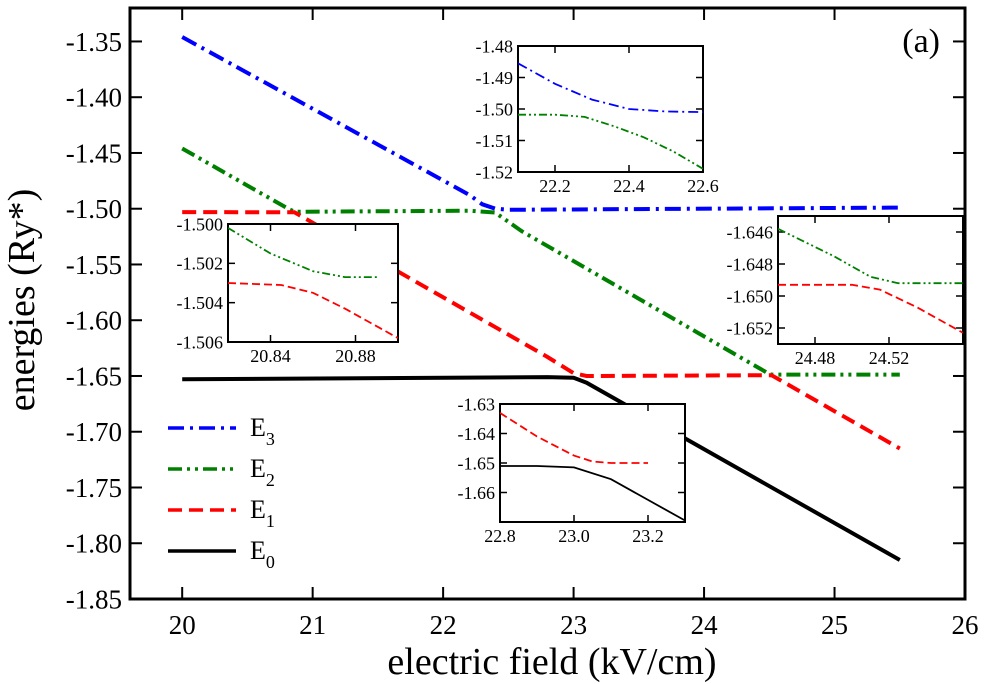 The width and height of the screenshot is (986, 684). I want to click on x-tick-label: 20, so click(182, 625).